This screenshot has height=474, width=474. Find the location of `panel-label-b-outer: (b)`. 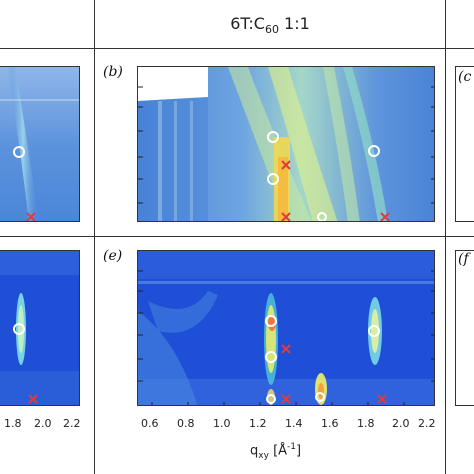

panel-label-b-outer: (b) is located at coordinates (113, 72).